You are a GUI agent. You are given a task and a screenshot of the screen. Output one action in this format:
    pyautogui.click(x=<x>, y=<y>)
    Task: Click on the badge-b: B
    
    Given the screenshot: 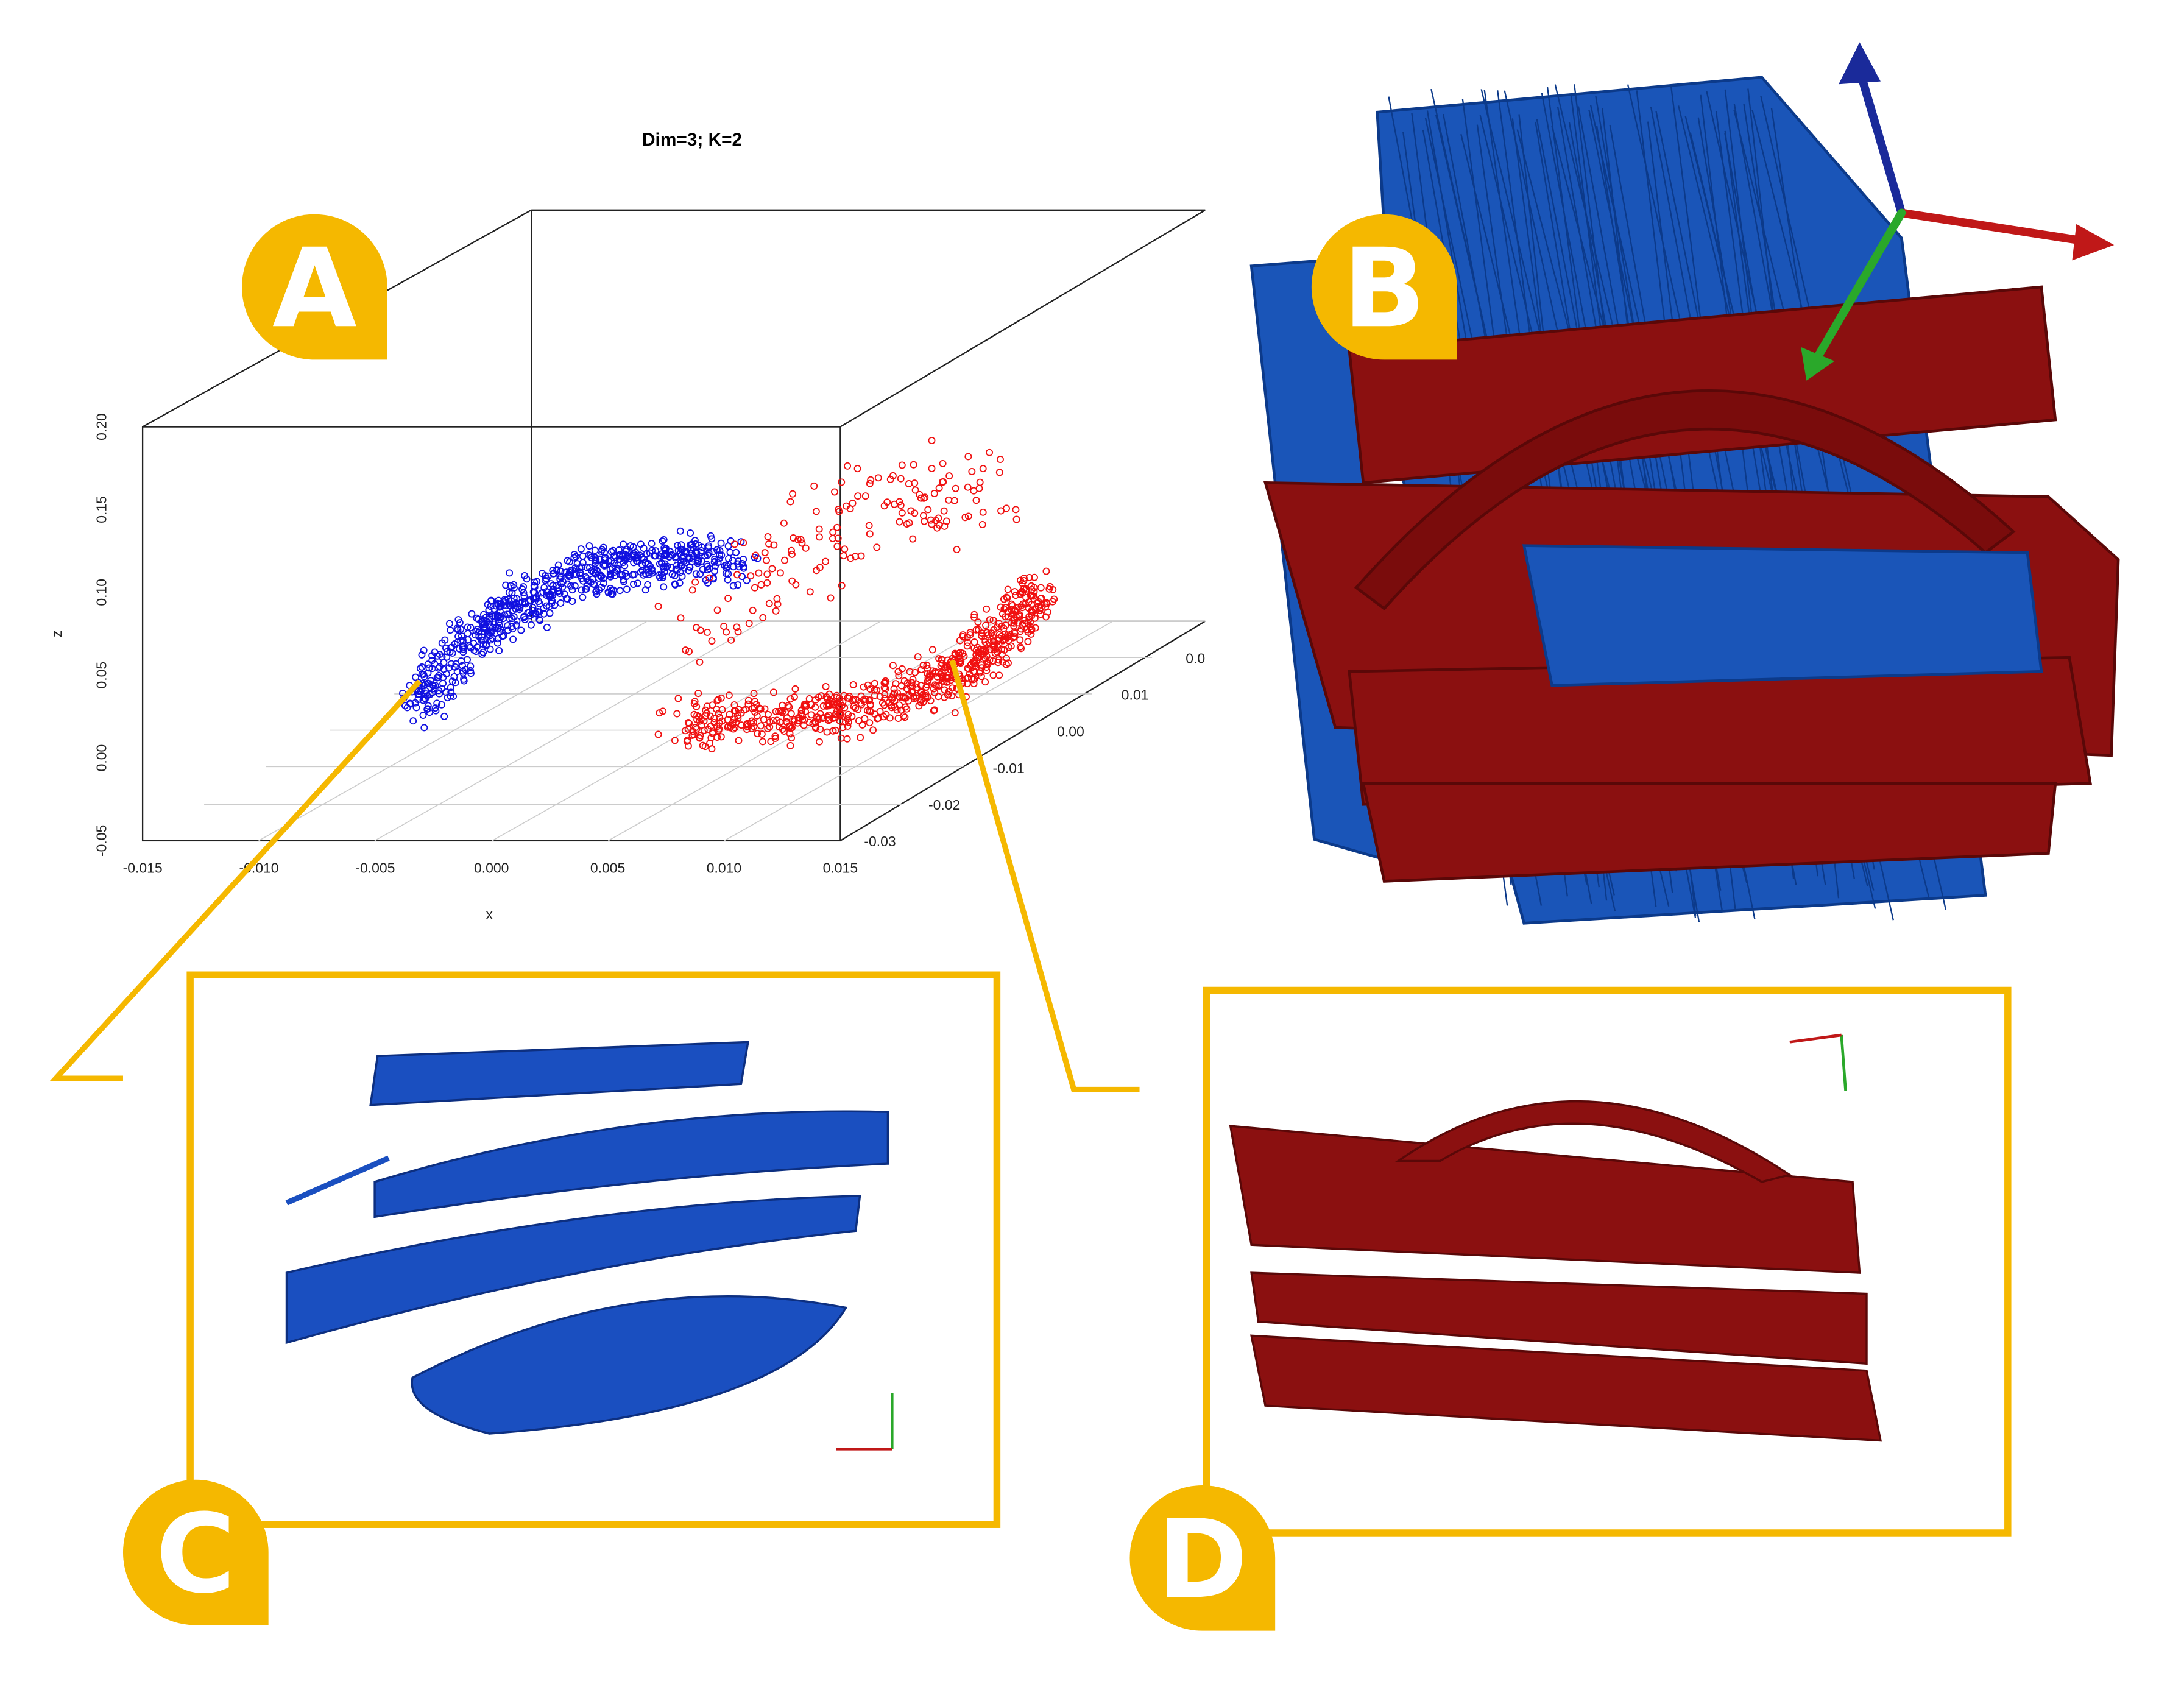 What is the action you would take?
    pyautogui.click(x=1384, y=287)
    